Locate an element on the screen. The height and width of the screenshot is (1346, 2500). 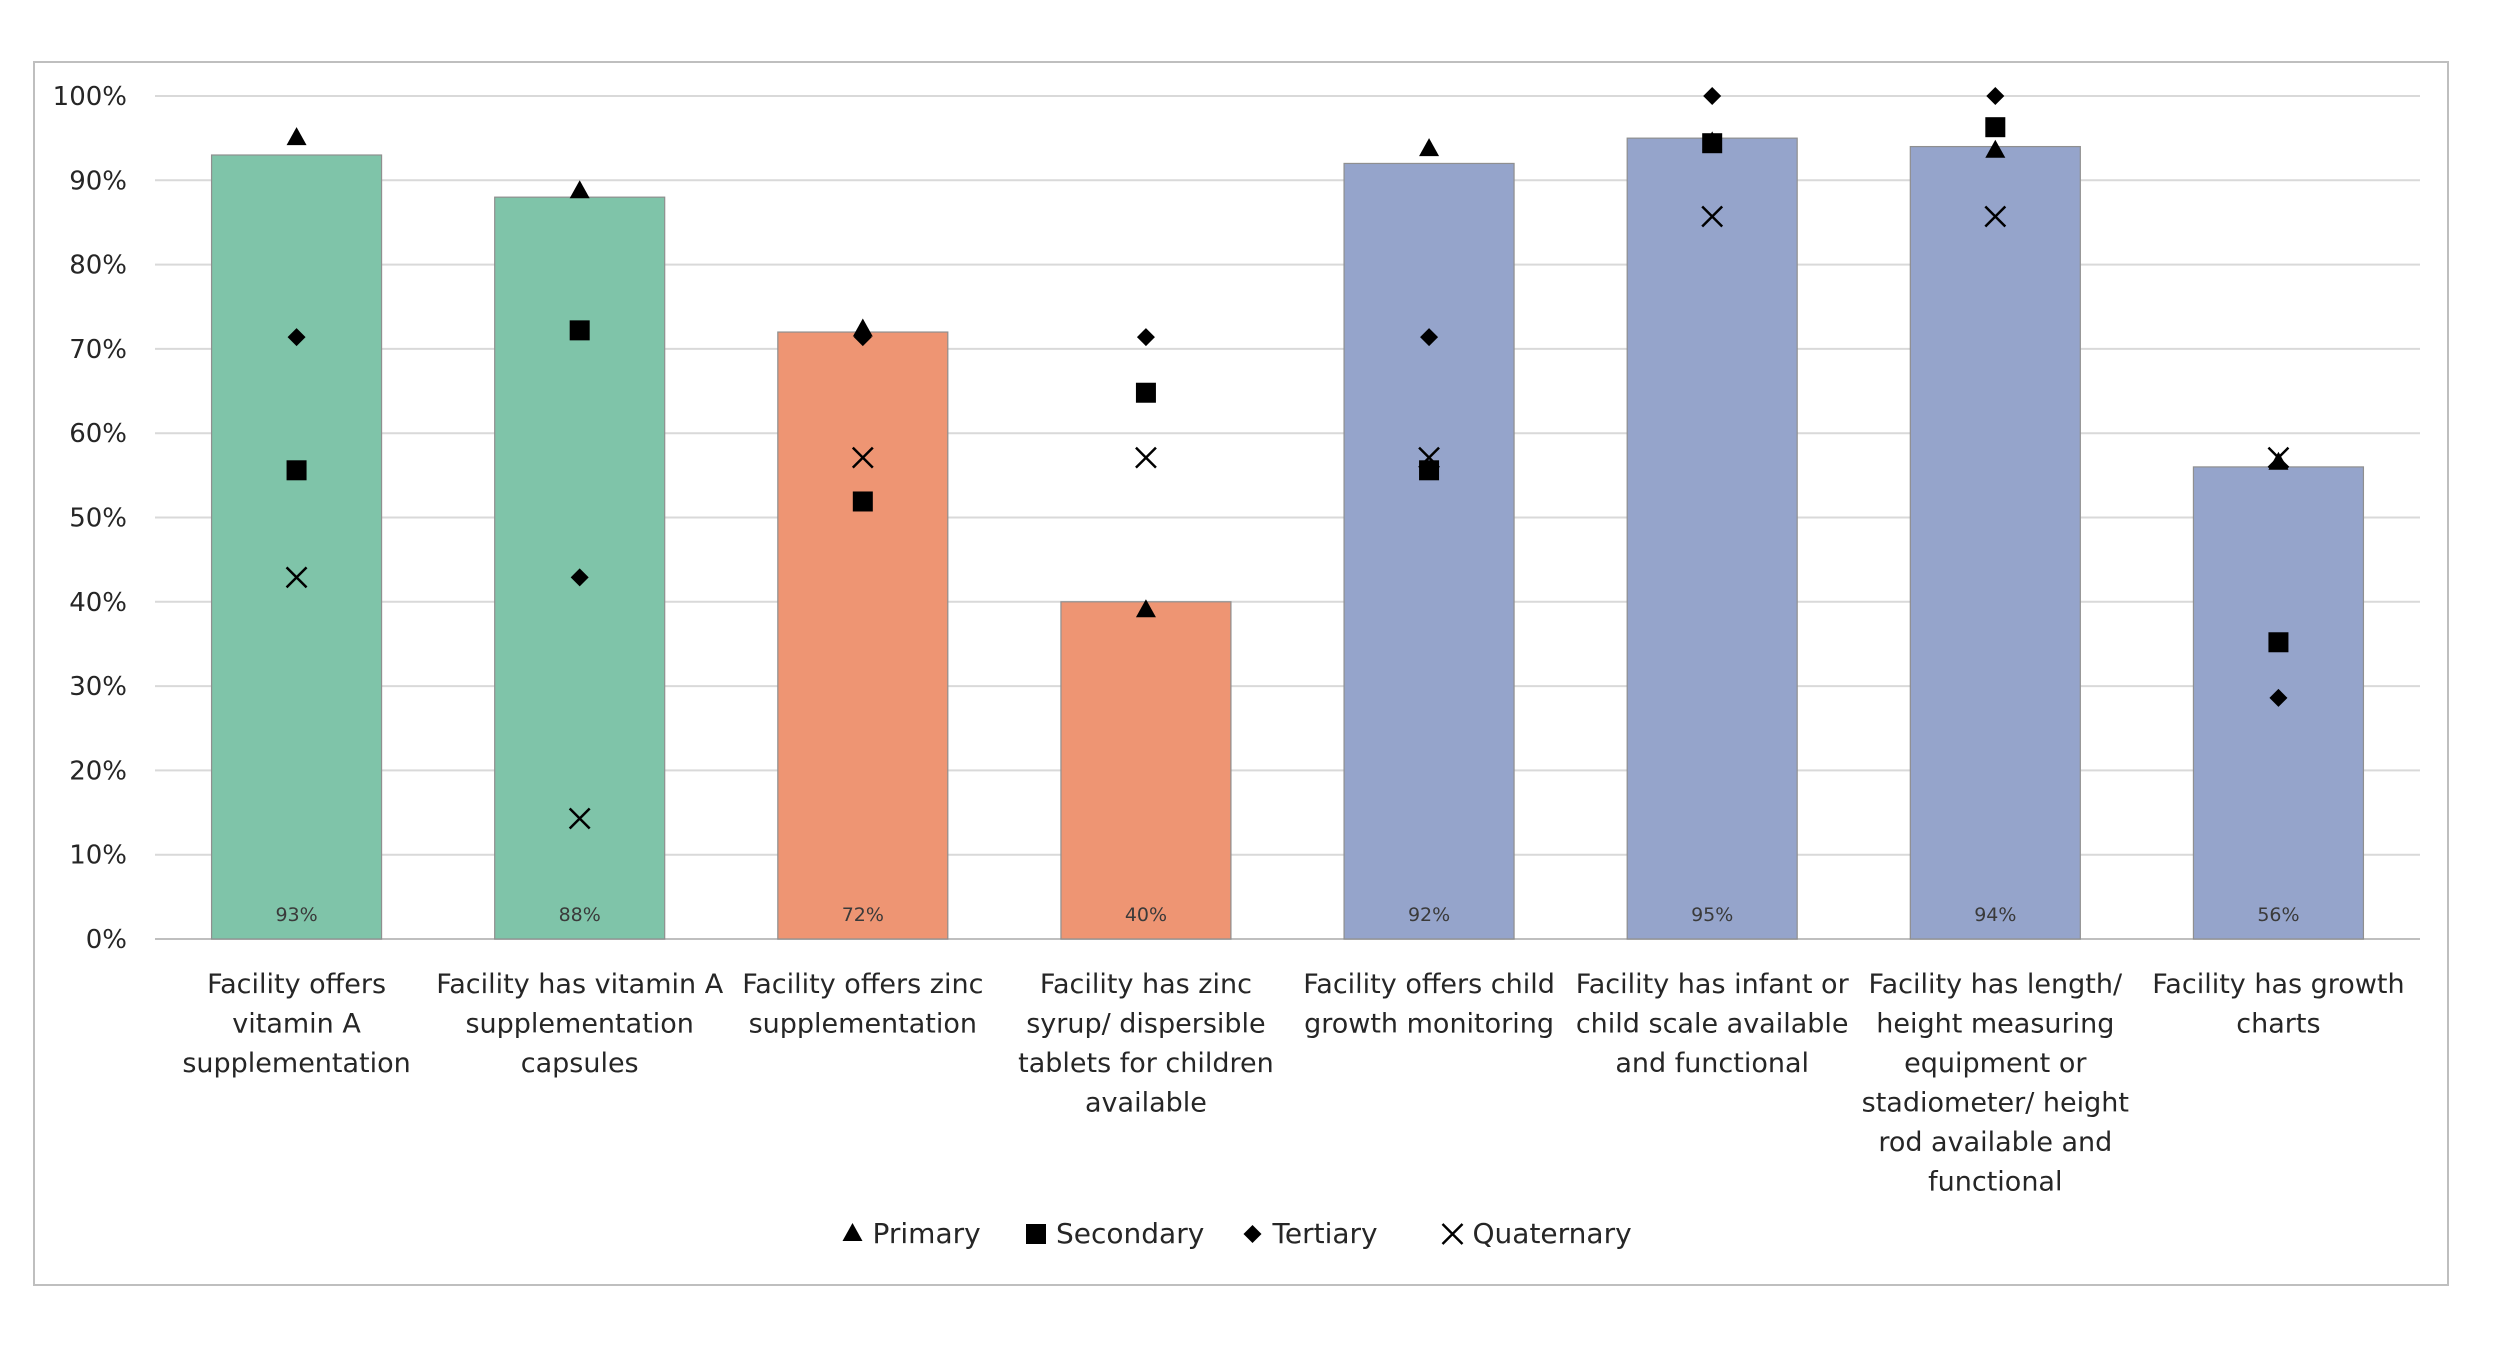
x-category-label: charts is located at coordinates (2278, 1024).